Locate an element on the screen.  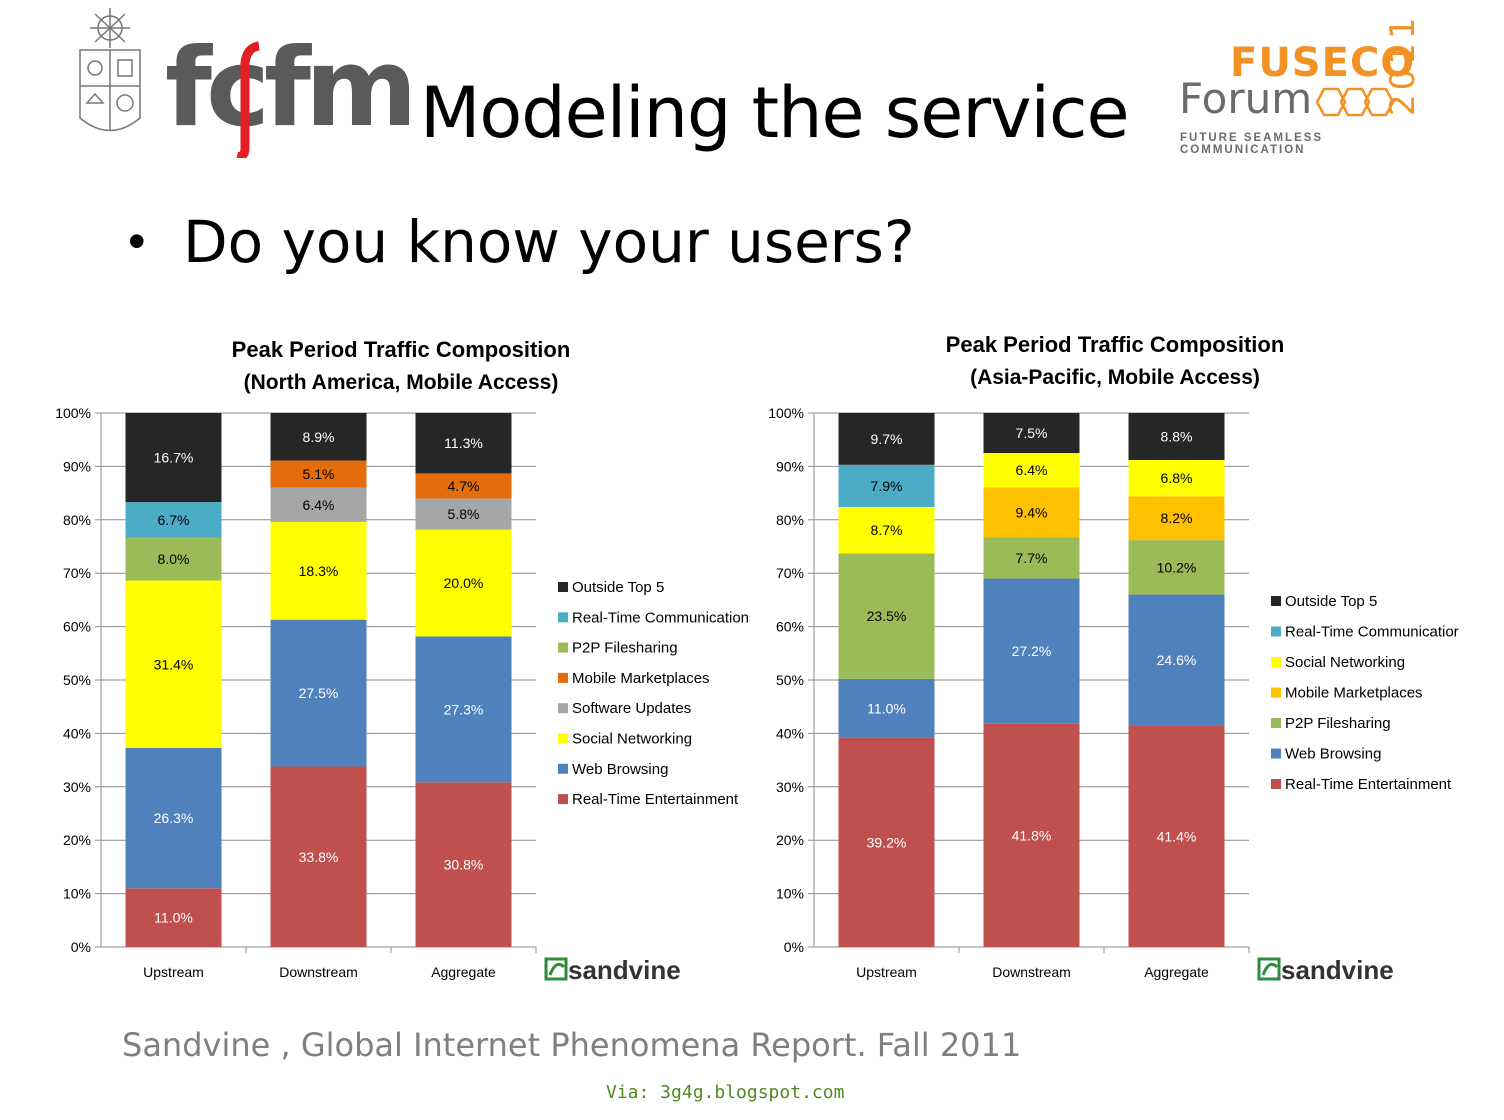
data-label: 30.8% is located at coordinates (464, 865).